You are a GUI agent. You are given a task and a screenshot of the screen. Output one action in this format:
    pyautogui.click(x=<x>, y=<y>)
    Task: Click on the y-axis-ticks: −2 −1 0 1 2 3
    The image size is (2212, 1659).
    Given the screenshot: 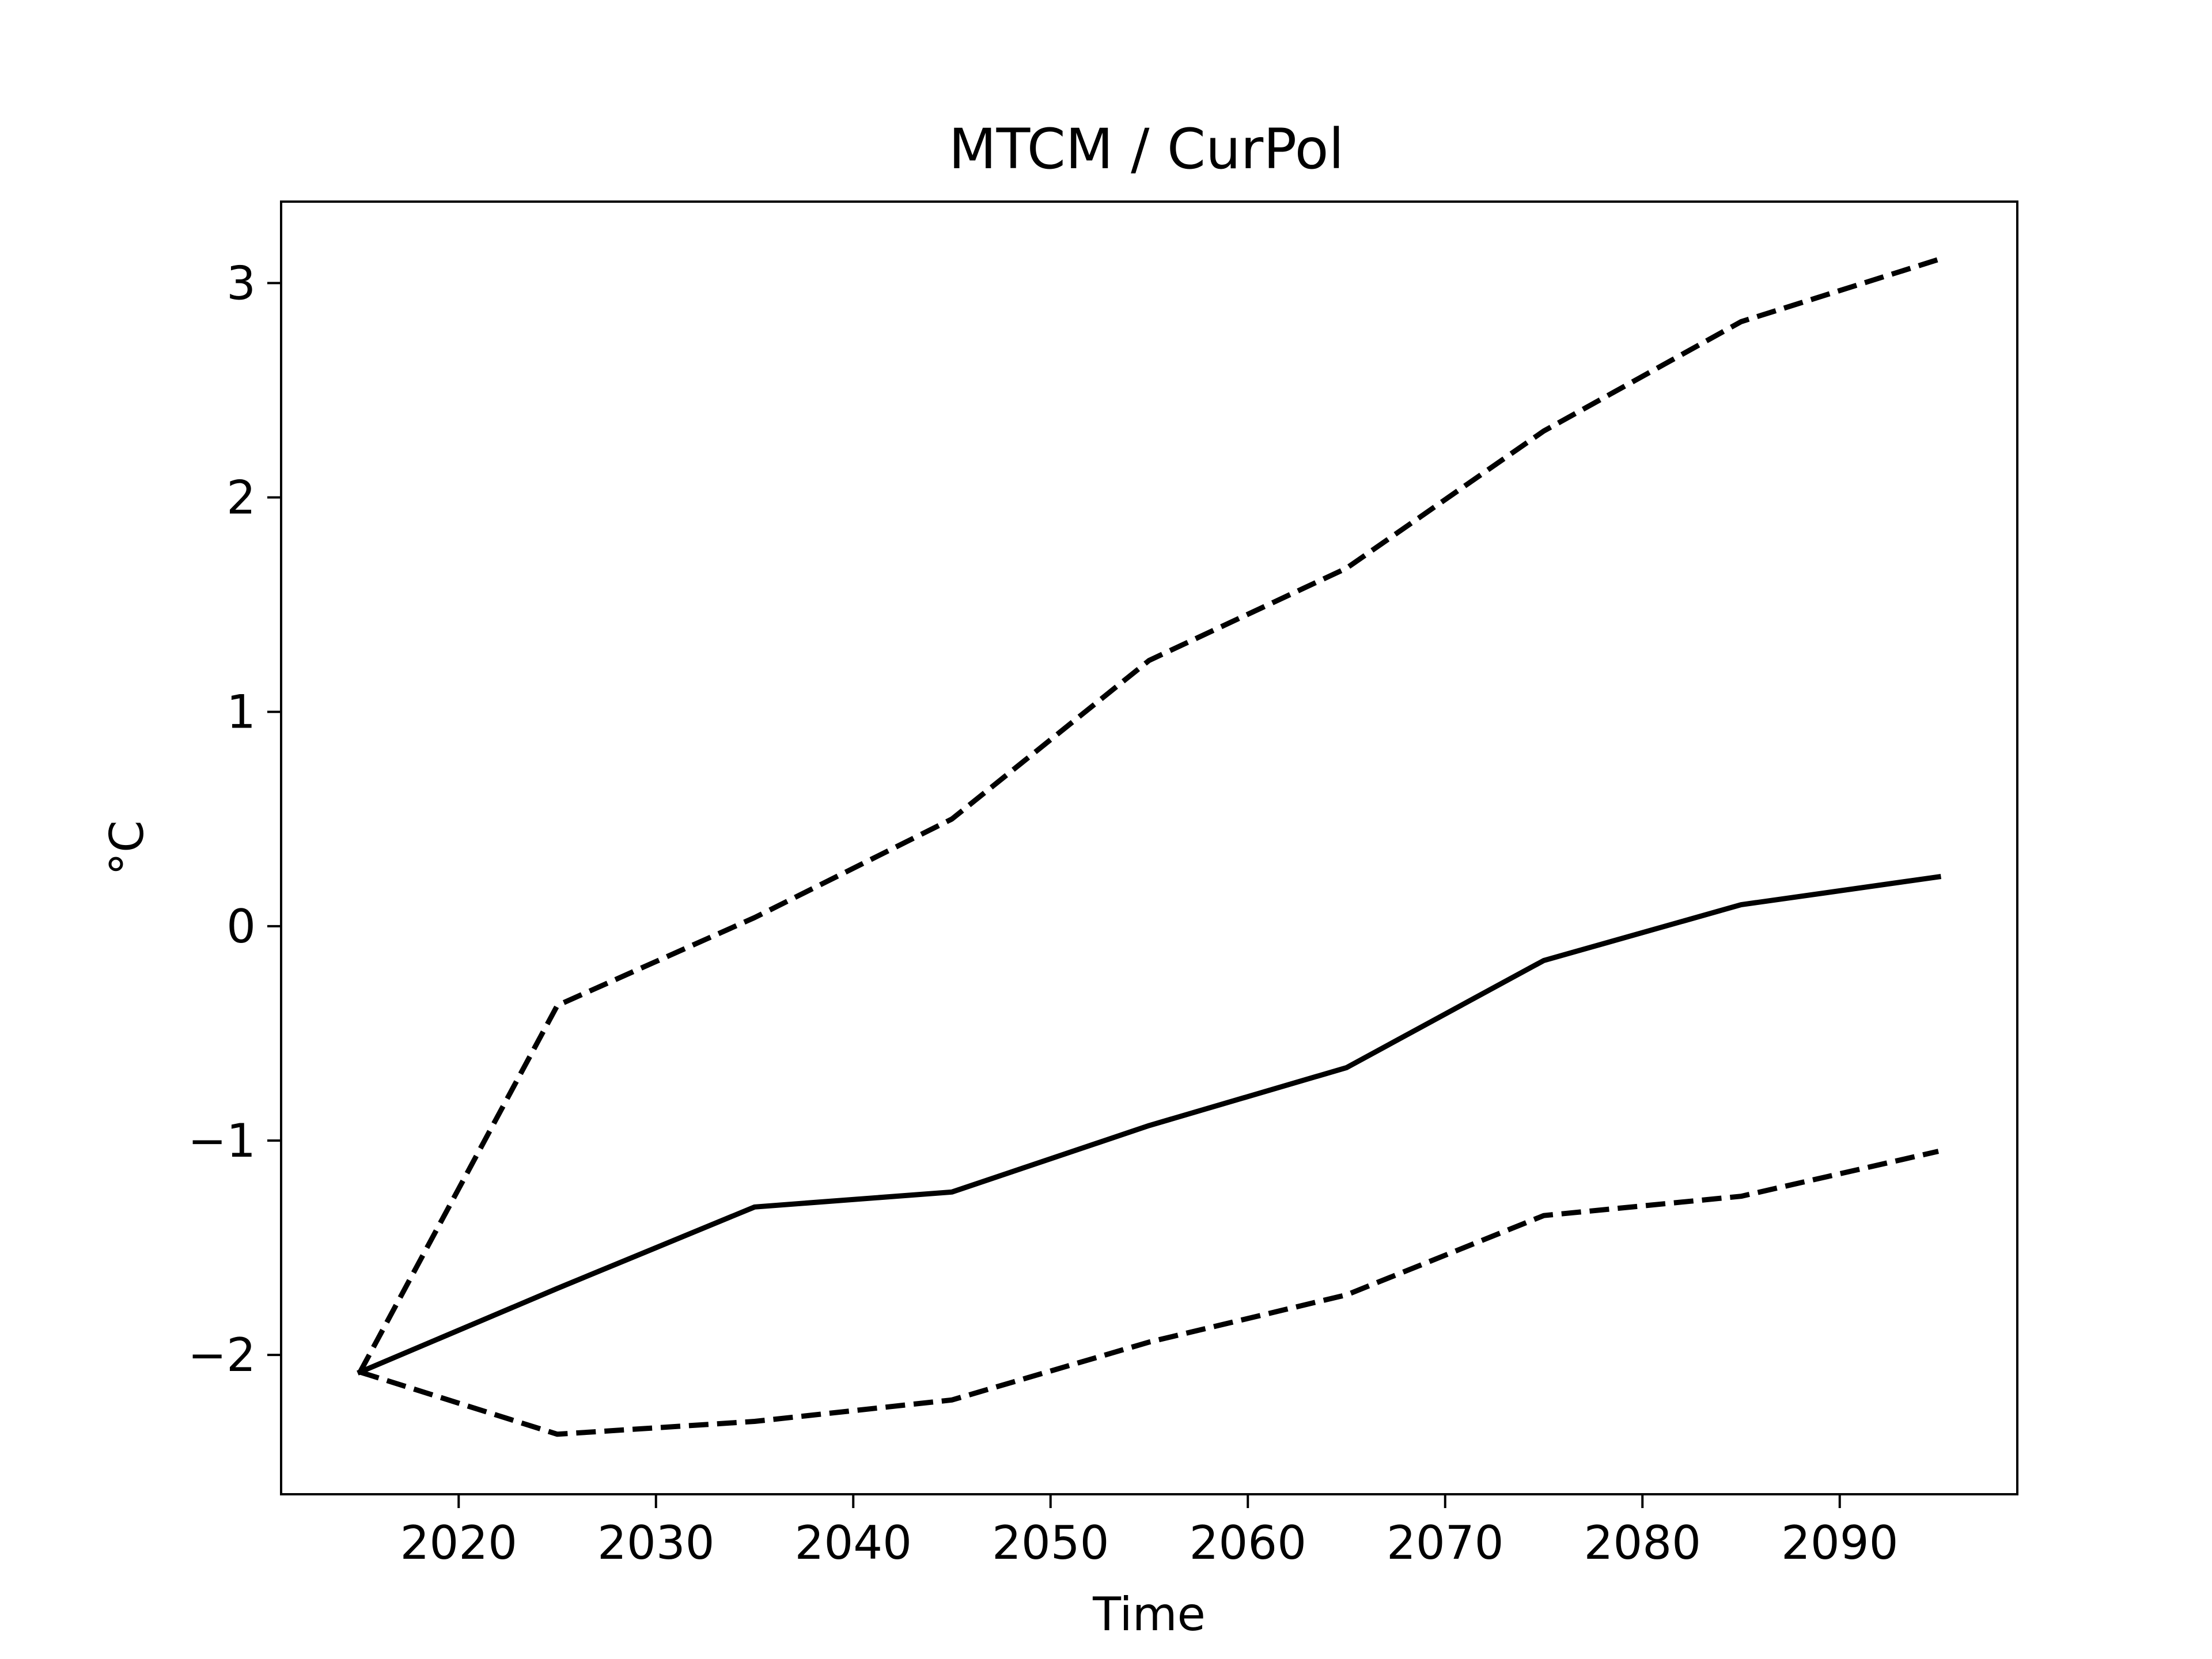 What is the action you would take?
    pyautogui.click(x=234, y=819)
    